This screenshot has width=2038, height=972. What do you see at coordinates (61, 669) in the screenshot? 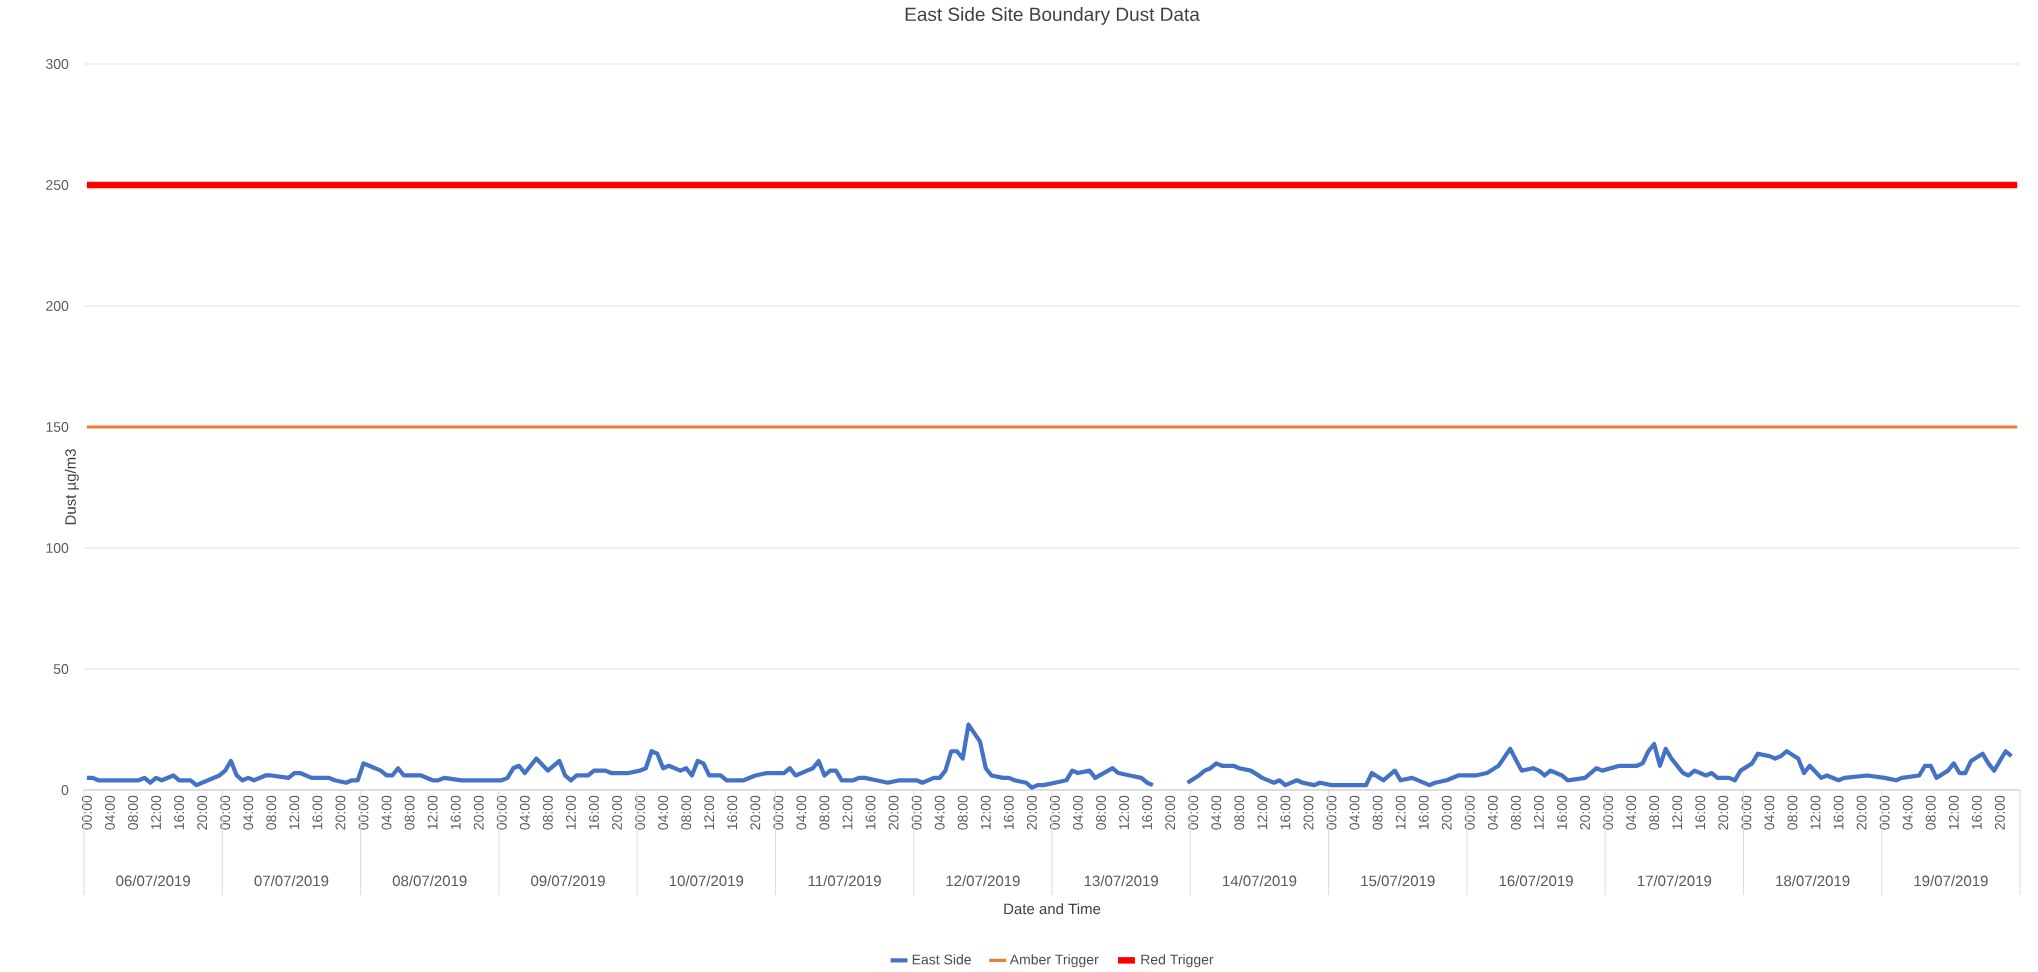
I see `y-tick-label: 50` at bounding box center [61, 669].